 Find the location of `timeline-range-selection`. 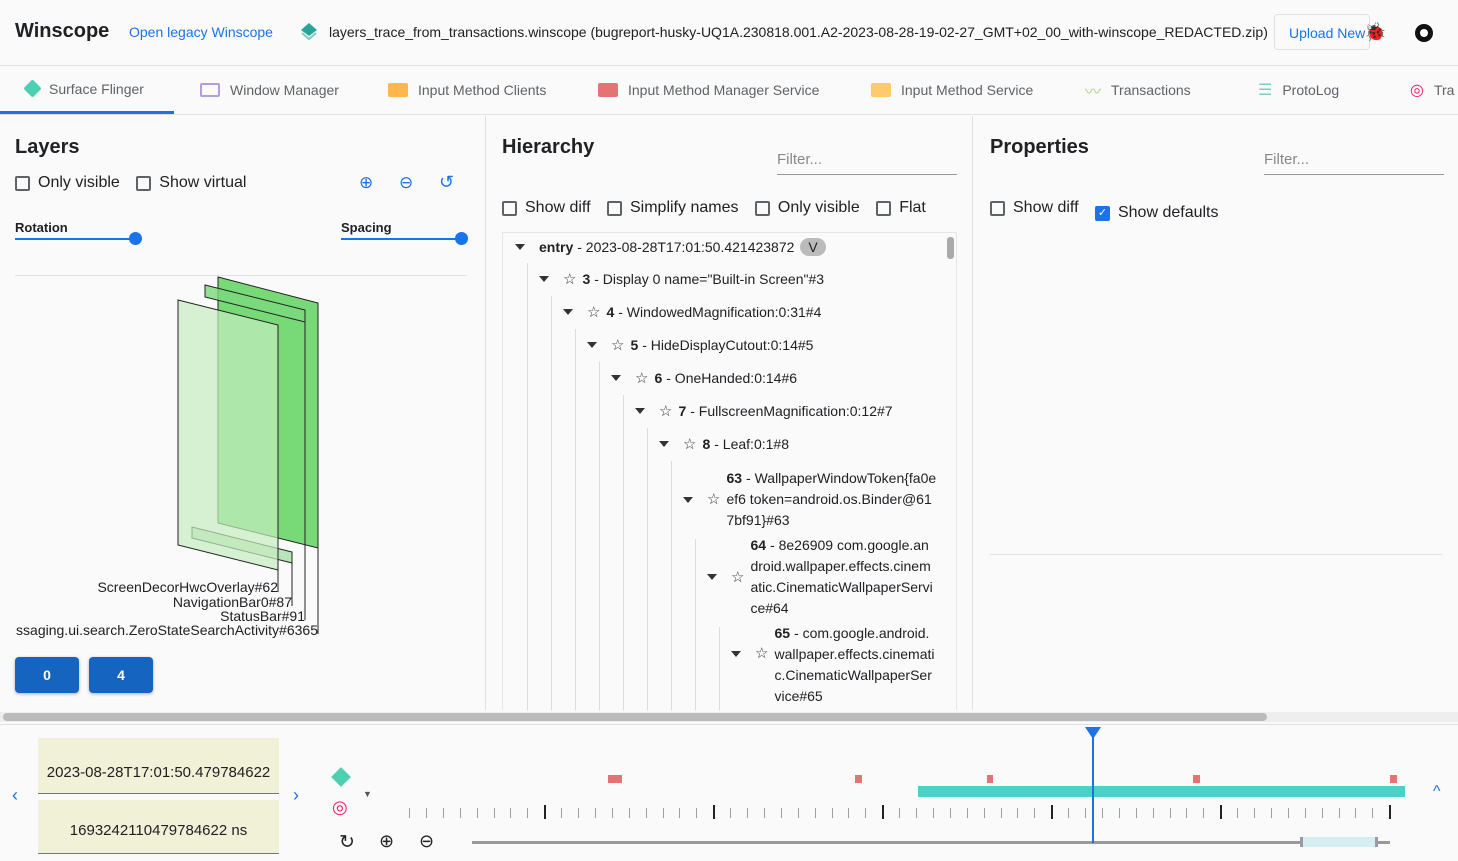

timeline-range-selection is located at coordinates (1339, 842).